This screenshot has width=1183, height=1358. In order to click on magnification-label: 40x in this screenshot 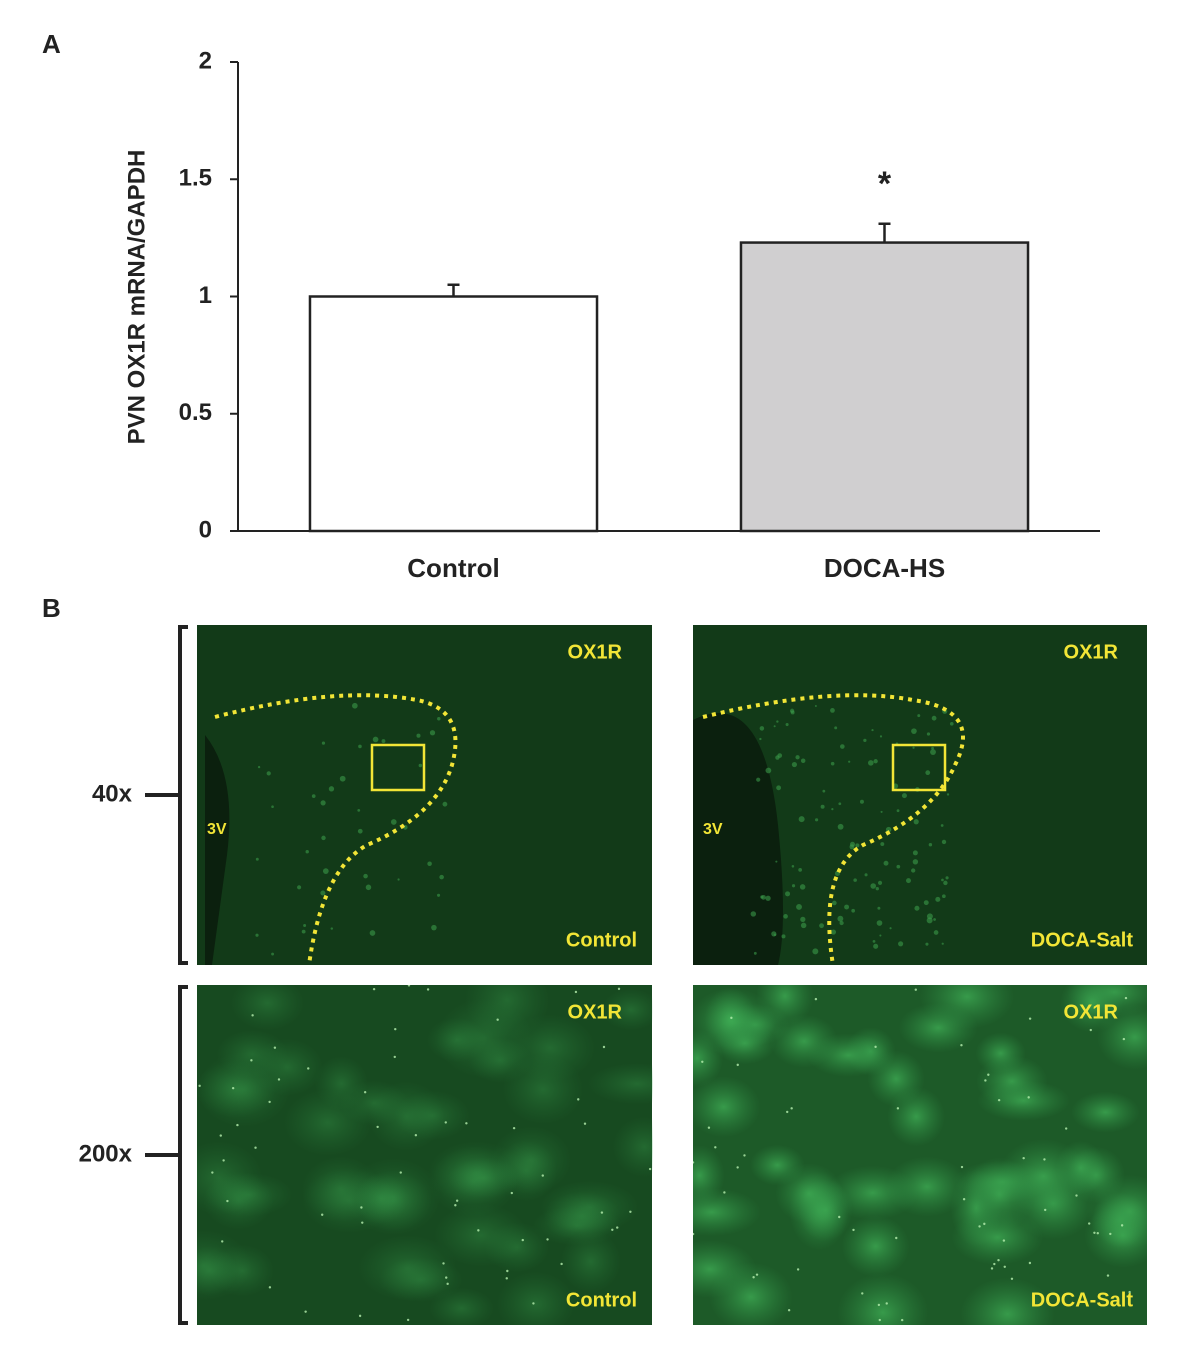, I will do `click(112, 793)`.